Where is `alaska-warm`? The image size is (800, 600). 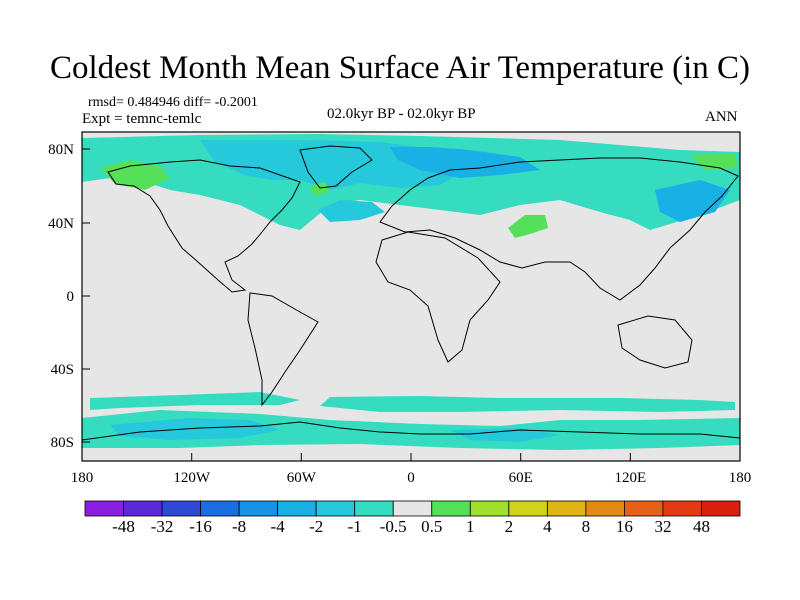 alaska-warm is located at coordinates (135, 175).